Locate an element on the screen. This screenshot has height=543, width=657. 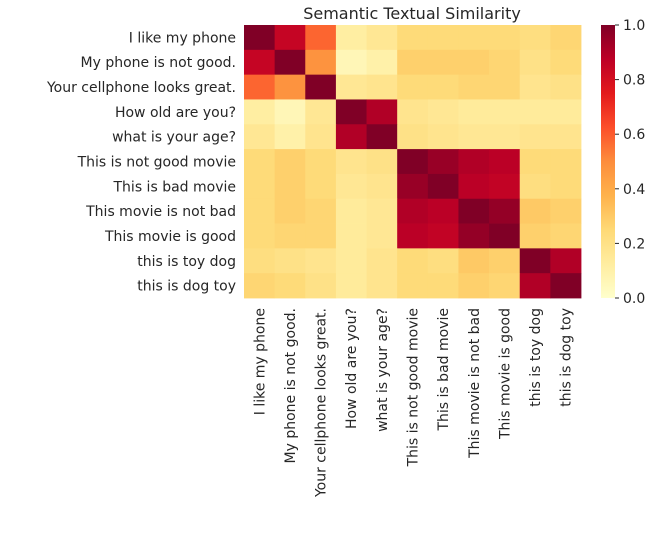
row-tick-label: this is dog toy is located at coordinates (186, 287).